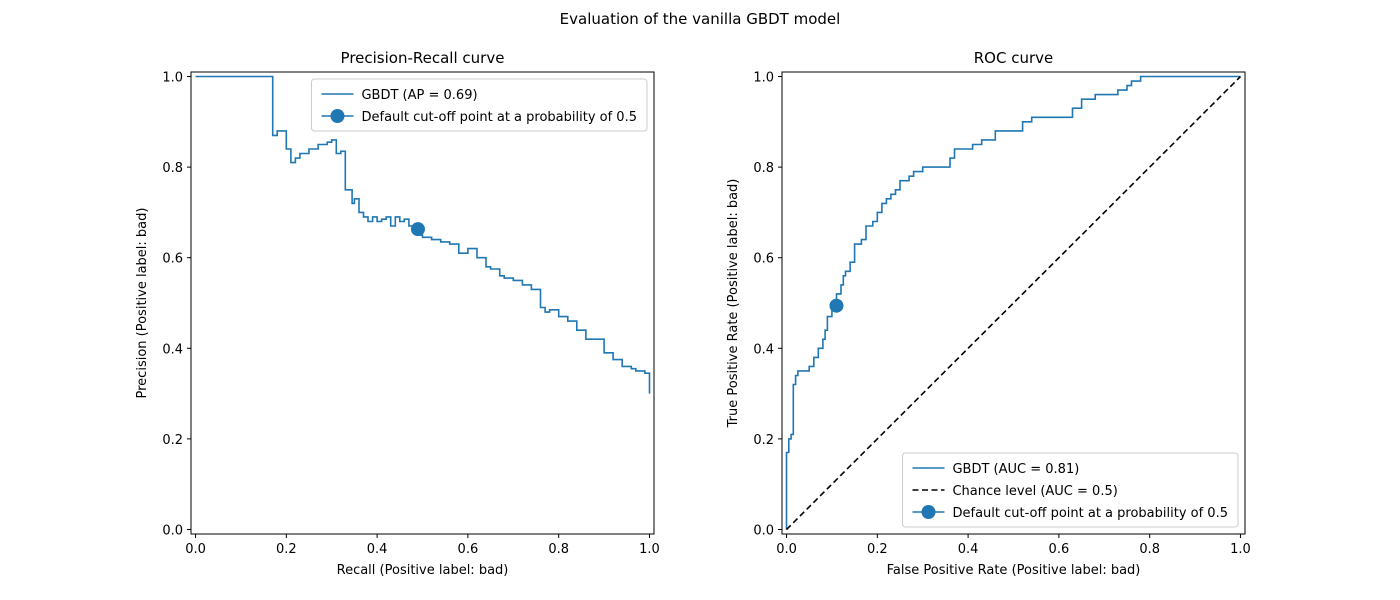  I want to click on roc-xtick-label: 0.0, so click(786, 549).